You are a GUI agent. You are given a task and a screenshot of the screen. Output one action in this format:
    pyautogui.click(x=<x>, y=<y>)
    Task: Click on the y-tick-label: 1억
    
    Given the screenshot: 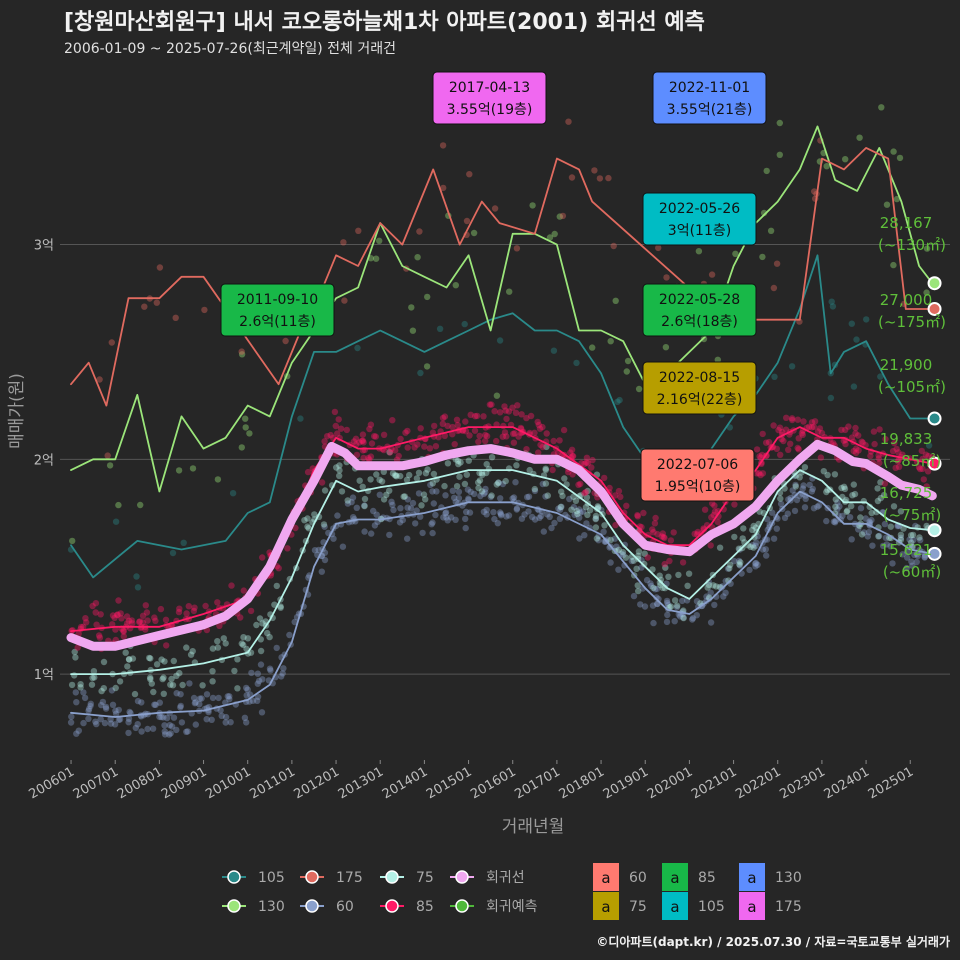 What is the action you would take?
    pyautogui.click(x=44, y=675)
    